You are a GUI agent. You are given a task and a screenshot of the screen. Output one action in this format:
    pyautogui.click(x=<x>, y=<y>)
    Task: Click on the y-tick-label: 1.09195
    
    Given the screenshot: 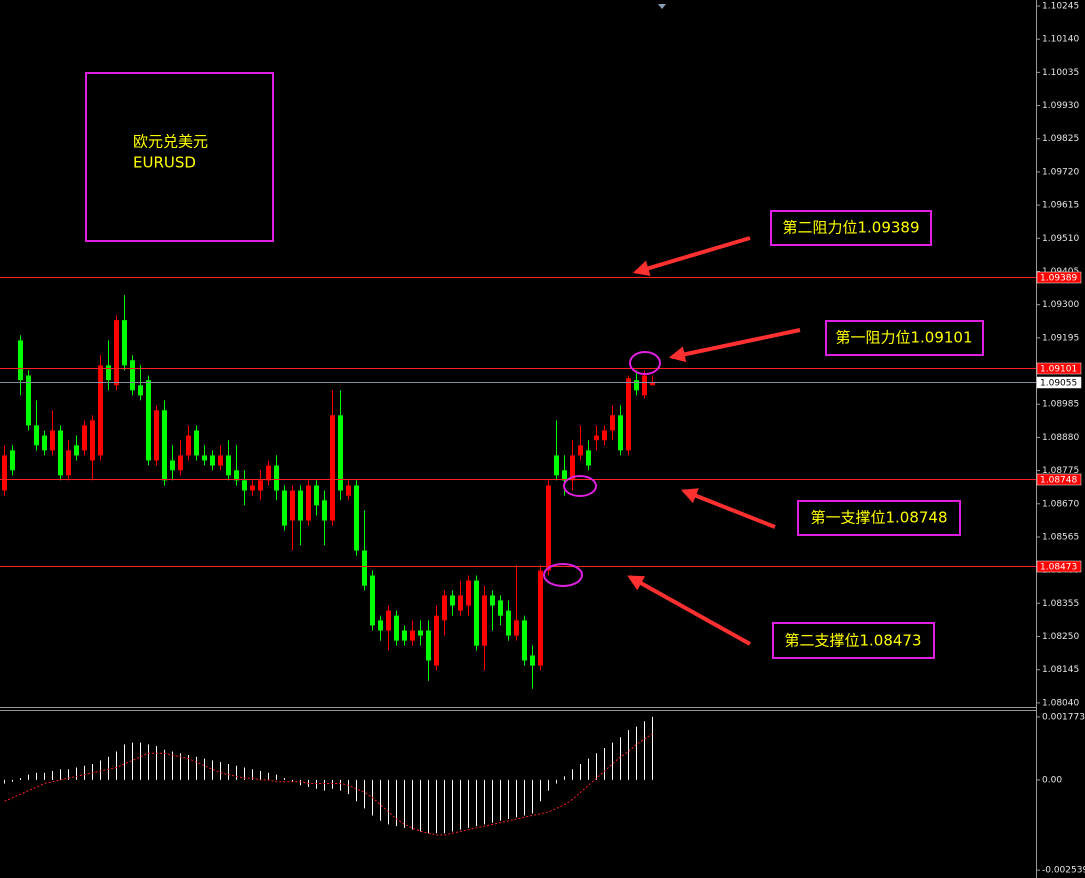 What is the action you would take?
    pyautogui.click(x=1060, y=338)
    